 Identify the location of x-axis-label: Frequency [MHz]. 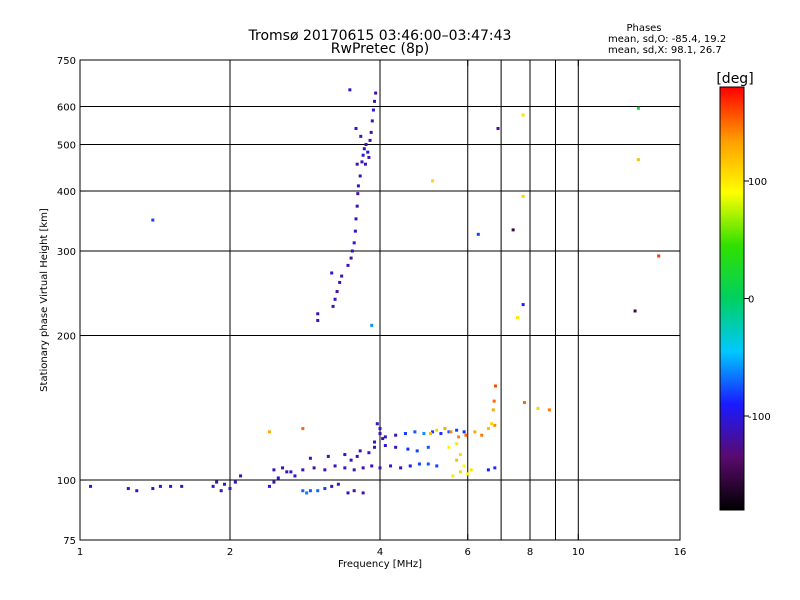
(380, 564).